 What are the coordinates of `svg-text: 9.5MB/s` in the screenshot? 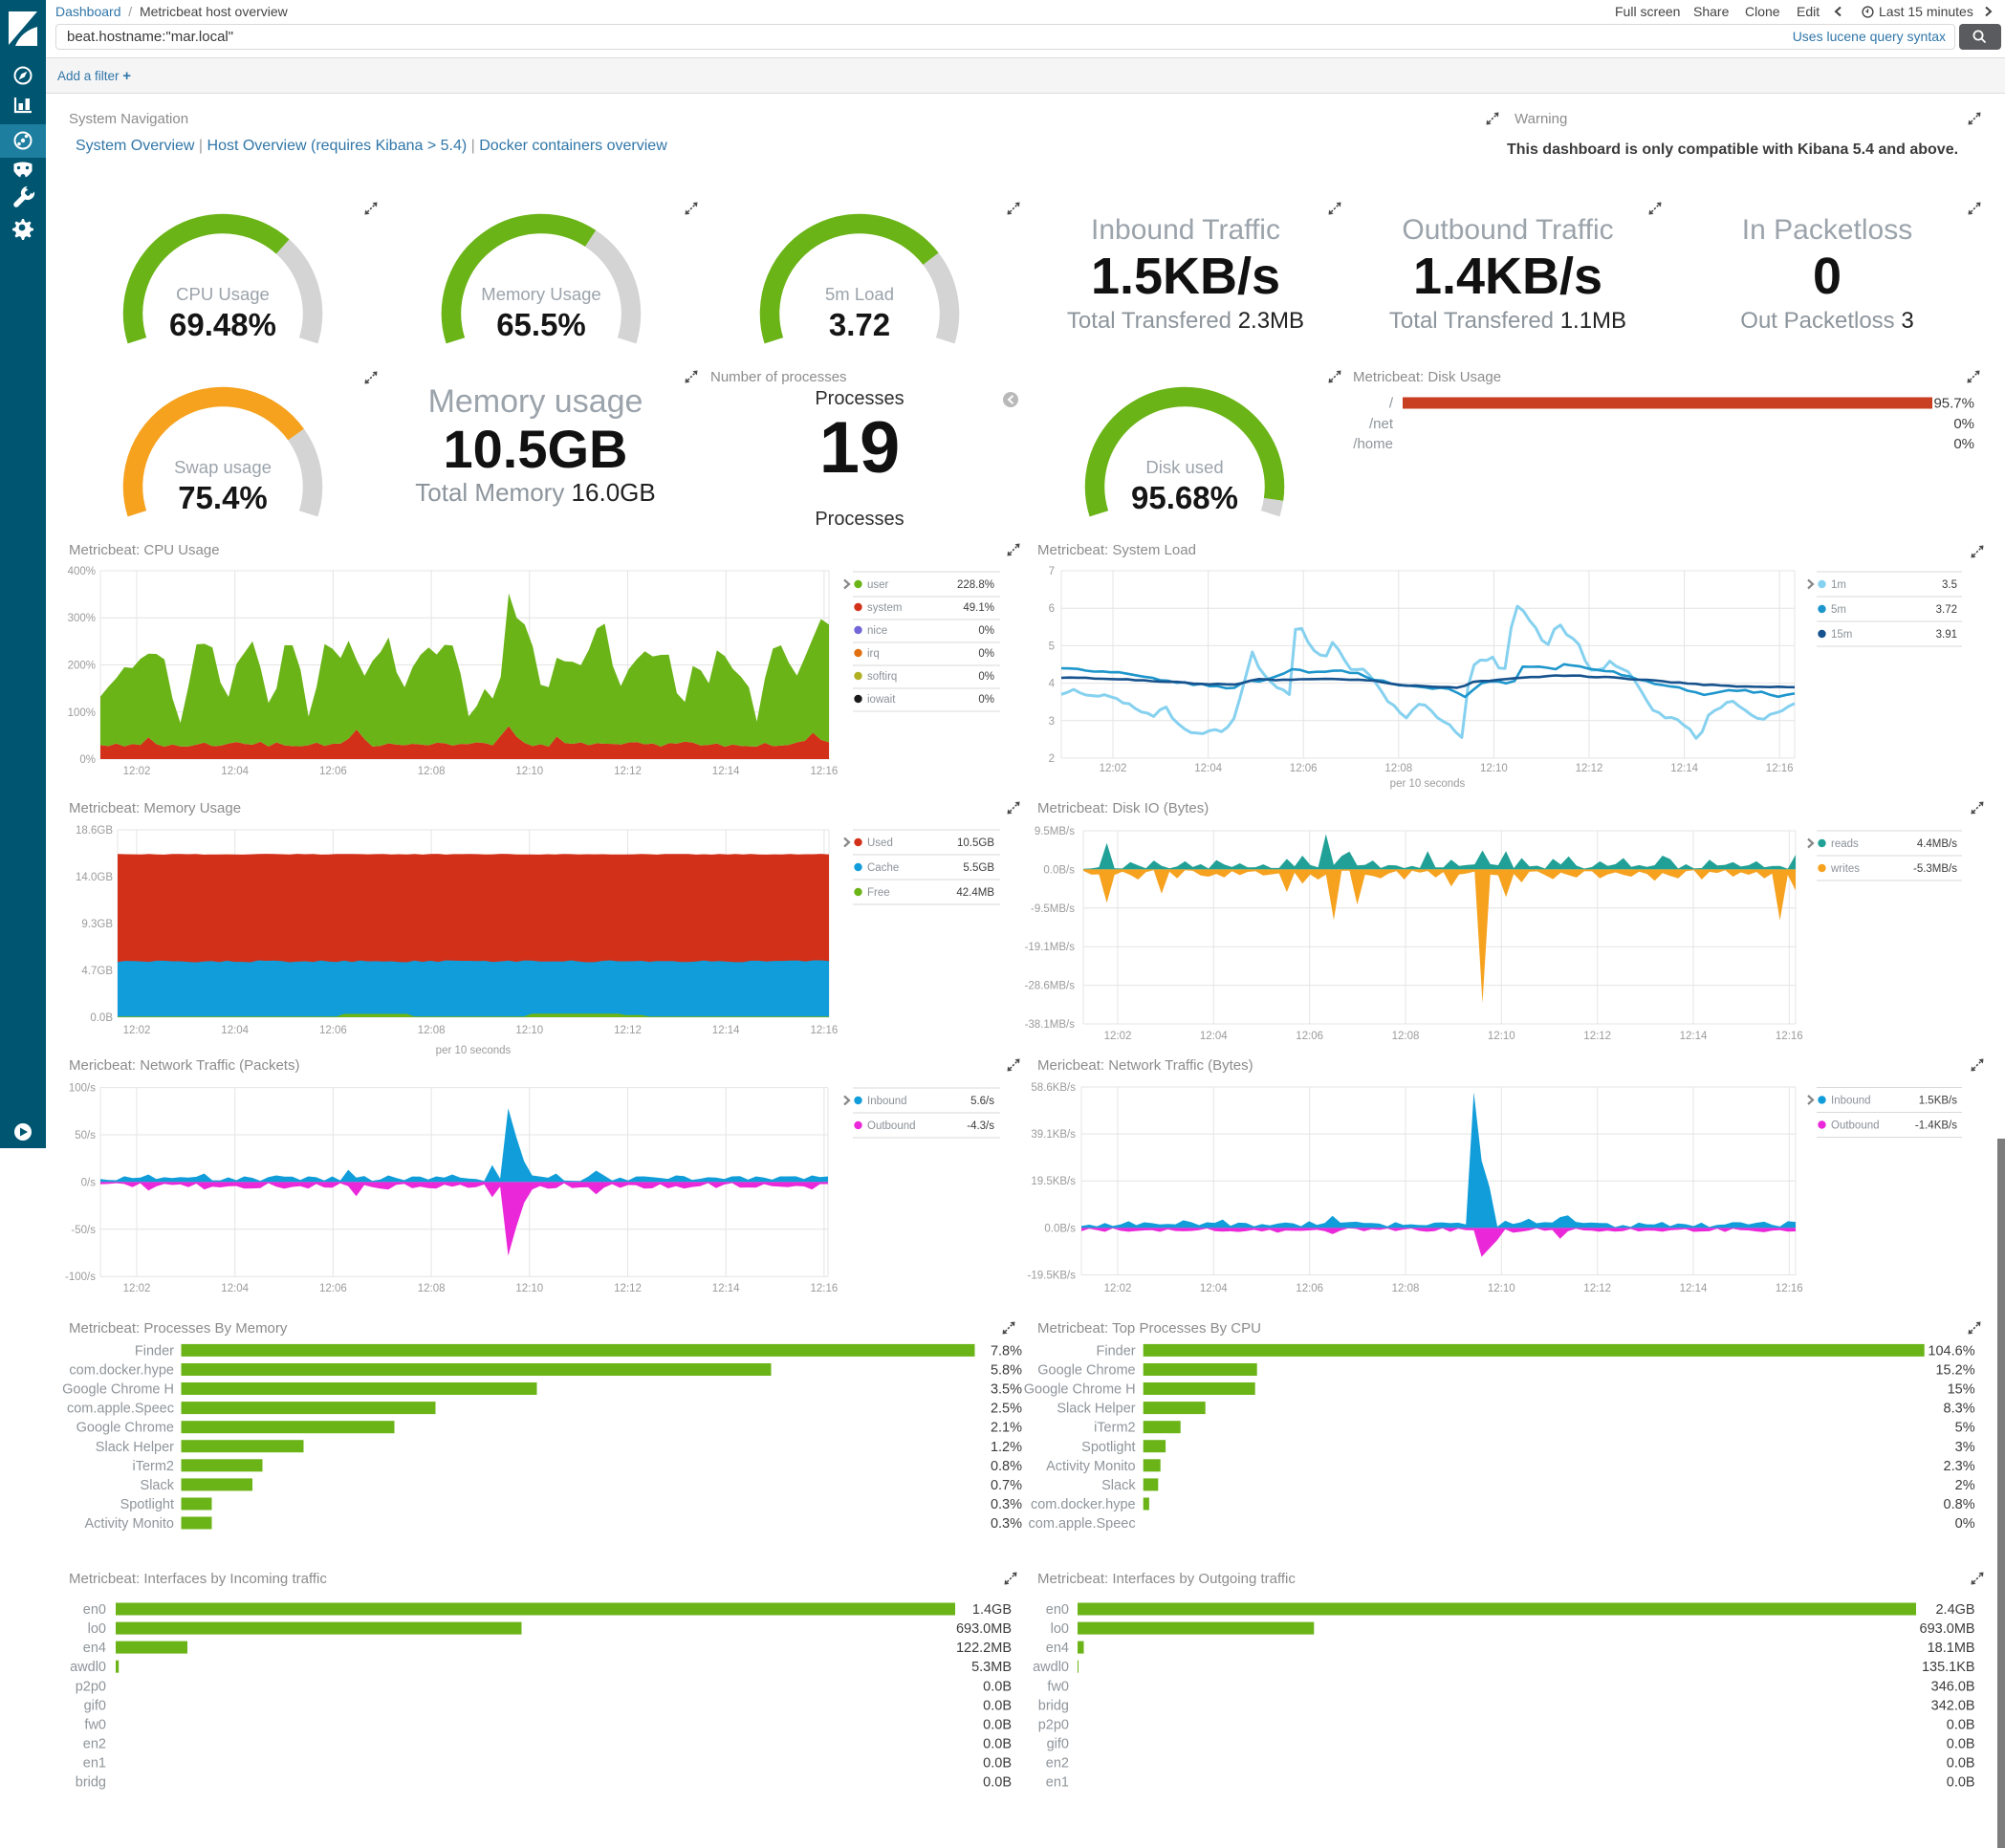 It's located at (1055, 832).